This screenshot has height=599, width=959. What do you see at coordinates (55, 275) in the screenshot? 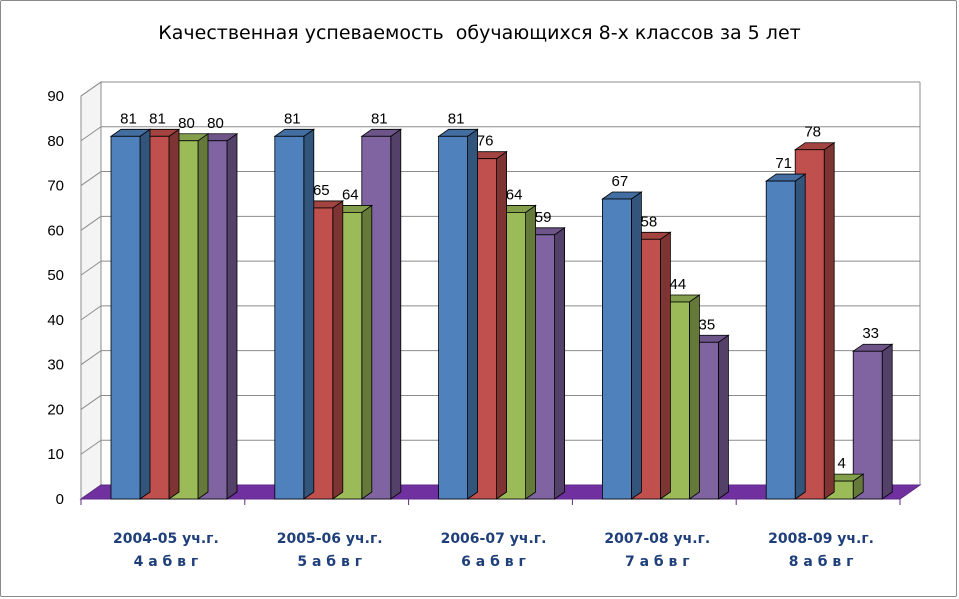
I see `y-tick-label: 50` at bounding box center [55, 275].